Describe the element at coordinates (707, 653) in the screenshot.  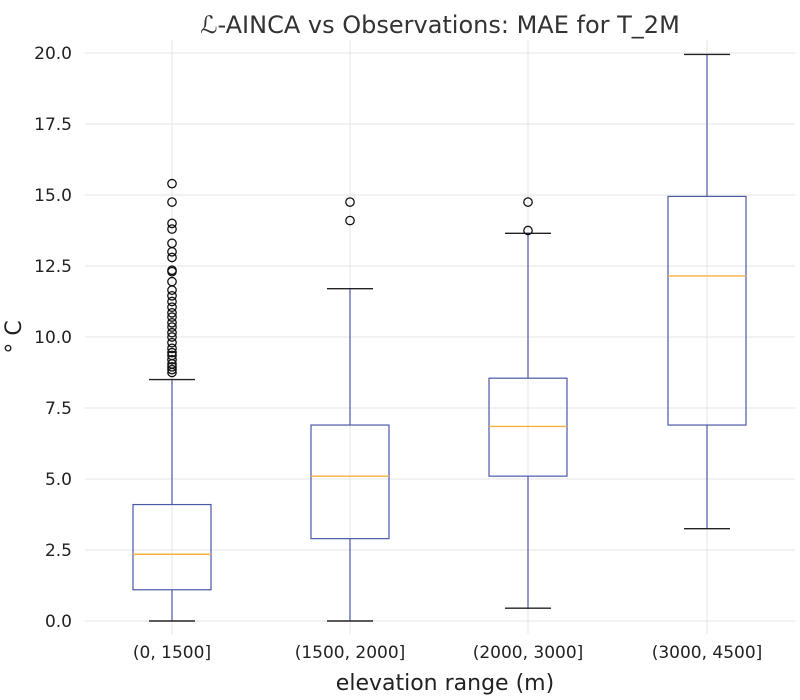
I see `x-tick-label: (3000, 4500]` at that location.